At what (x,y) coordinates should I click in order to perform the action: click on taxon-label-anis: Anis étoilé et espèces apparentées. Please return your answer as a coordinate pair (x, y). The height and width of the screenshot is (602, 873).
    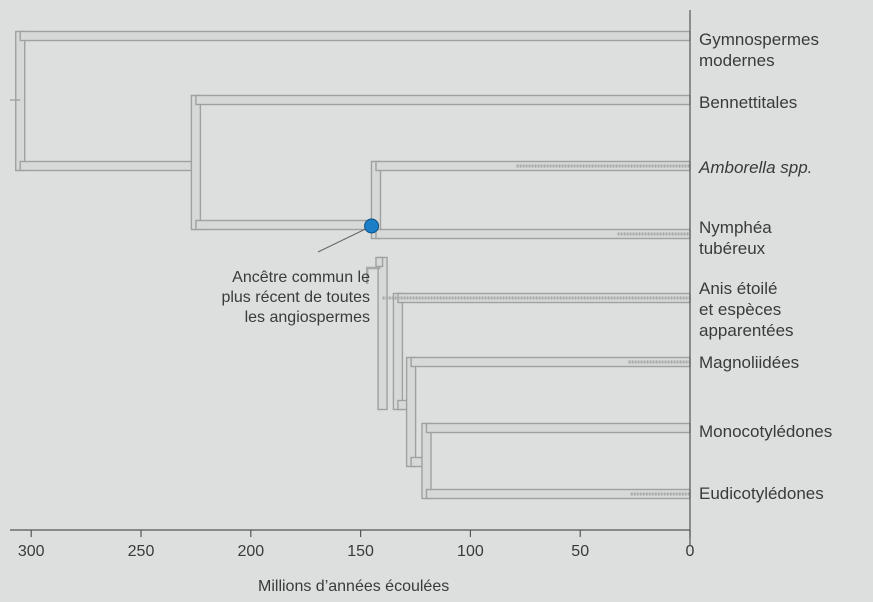
    Looking at the image, I should click on (746, 309).